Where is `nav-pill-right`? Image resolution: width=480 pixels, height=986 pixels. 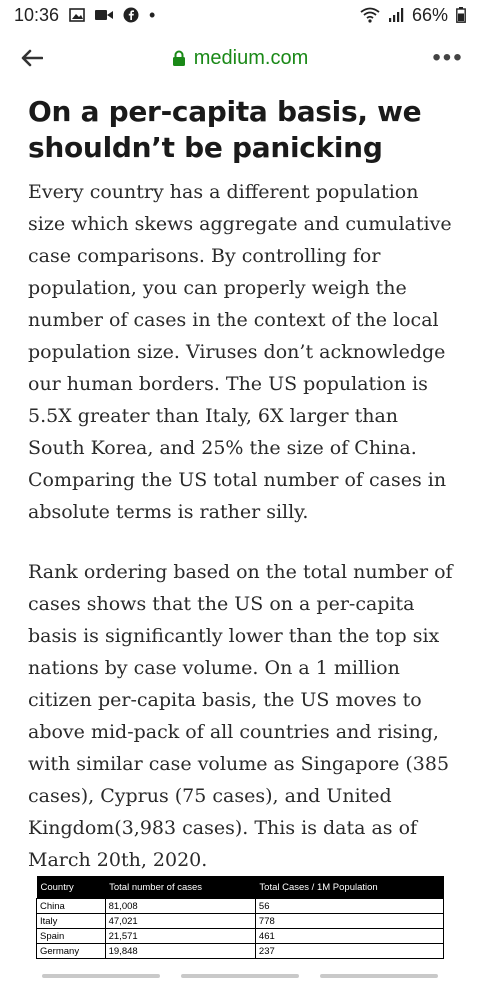 nav-pill-right is located at coordinates (379, 976).